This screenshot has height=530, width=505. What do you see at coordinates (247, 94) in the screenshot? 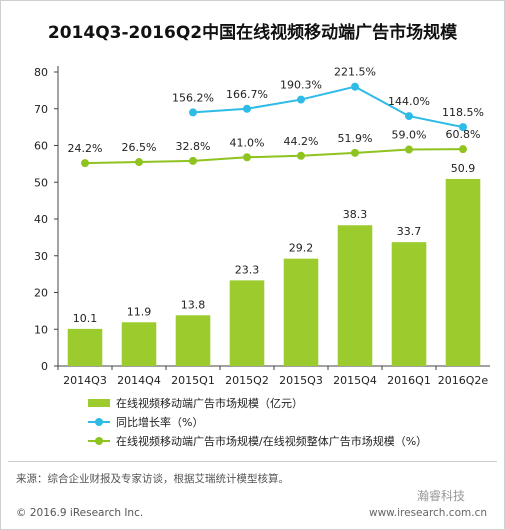
I see `line-value-label: 166.7%` at bounding box center [247, 94].